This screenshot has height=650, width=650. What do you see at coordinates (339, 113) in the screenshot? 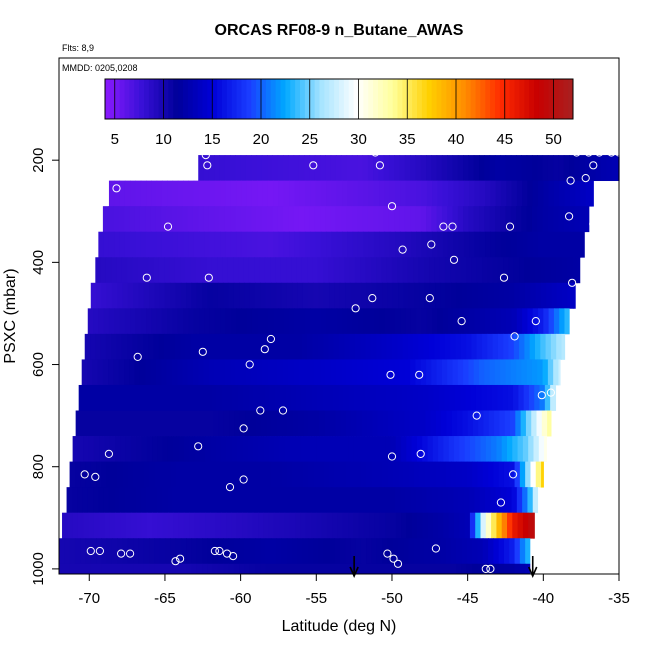
I see `colorbar: 5 10 15 20 25 30 35 40 45 50` at bounding box center [339, 113].